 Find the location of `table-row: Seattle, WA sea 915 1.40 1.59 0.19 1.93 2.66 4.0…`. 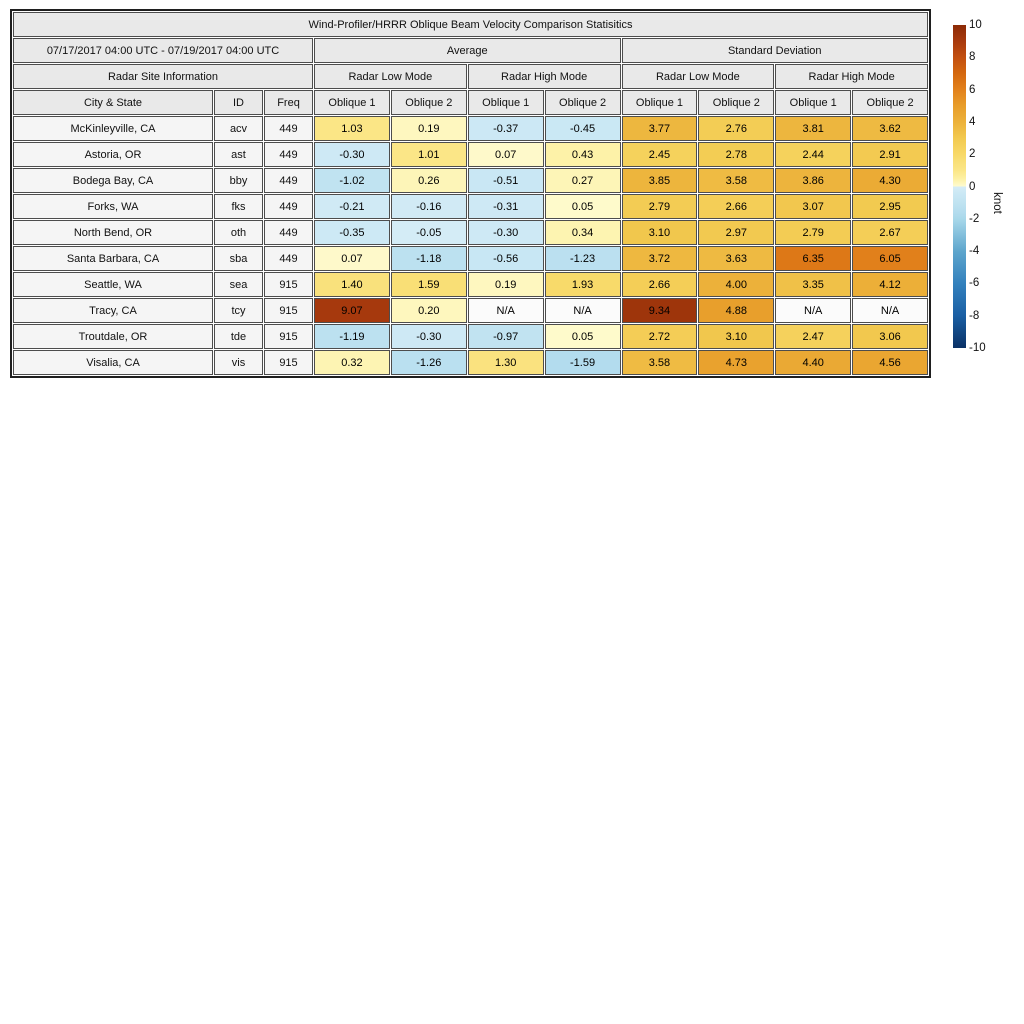

table-row: Seattle, WA sea 915 1.40 1.59 0.19 1.93 2.66 4.0… is located at coordinates (470, 284).